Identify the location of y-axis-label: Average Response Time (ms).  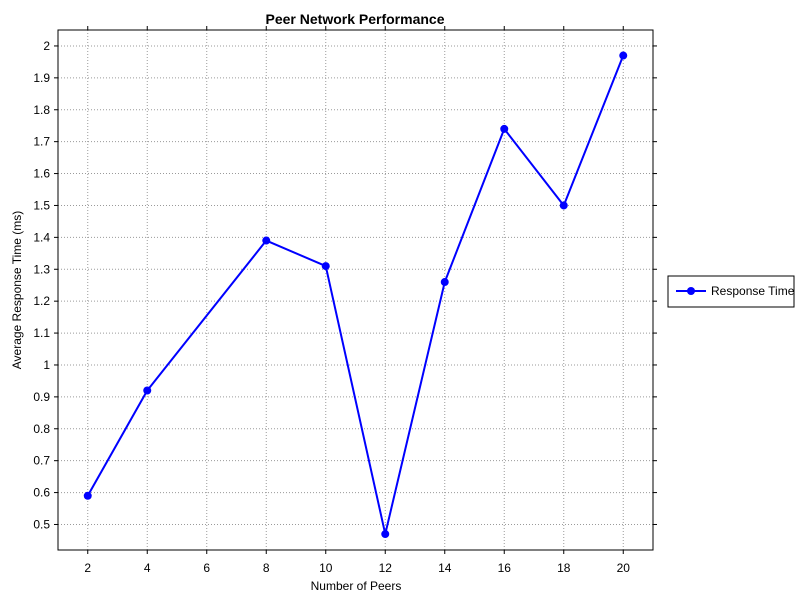
(17, 290).